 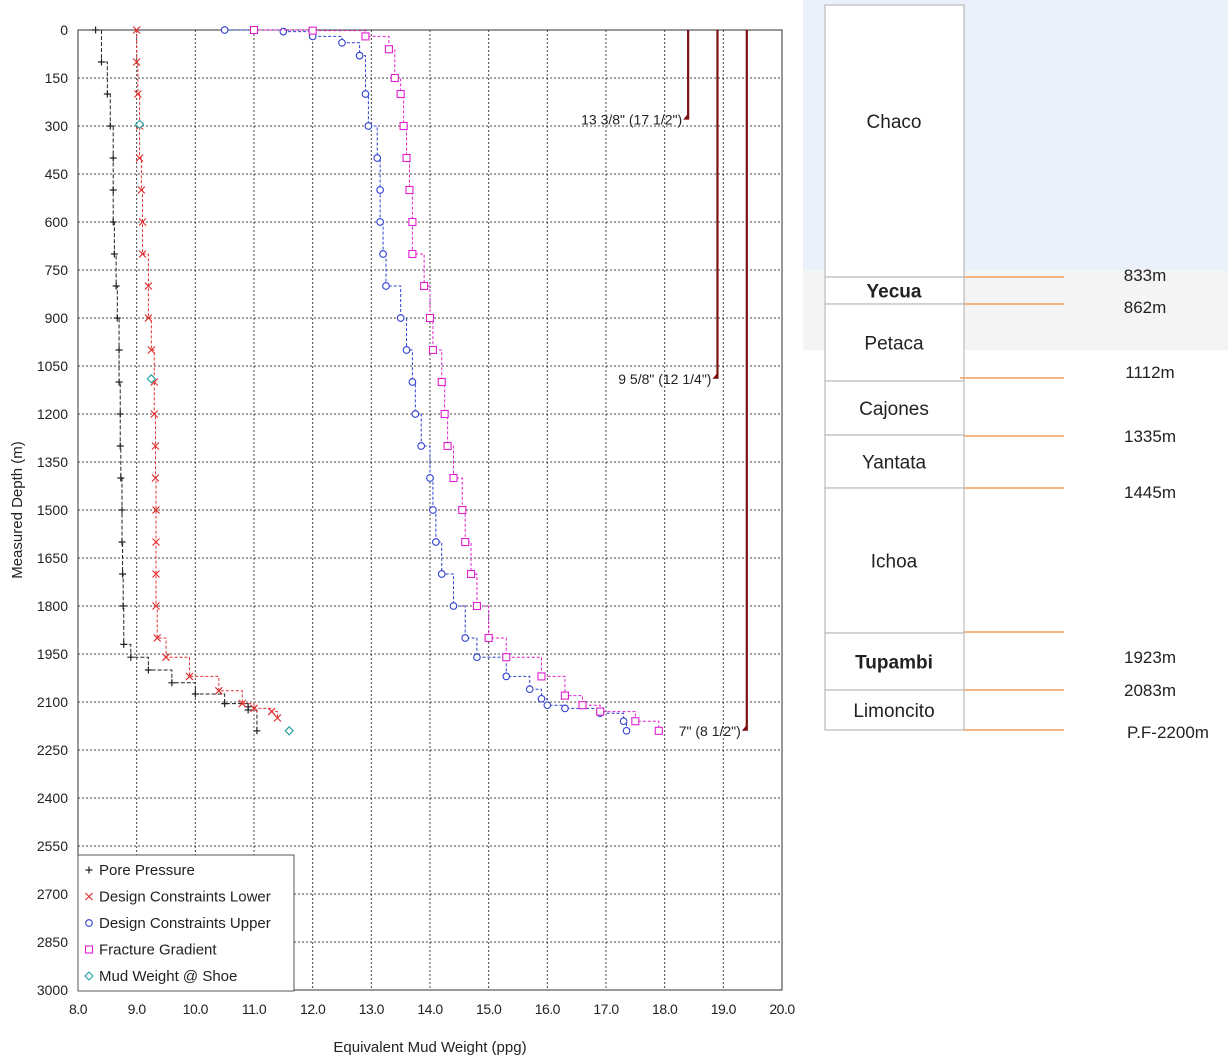 What do you see at coordinates (57, 222) in the screenshot?
I see `y-tick-label: 600` at bounding box center [57, 222].